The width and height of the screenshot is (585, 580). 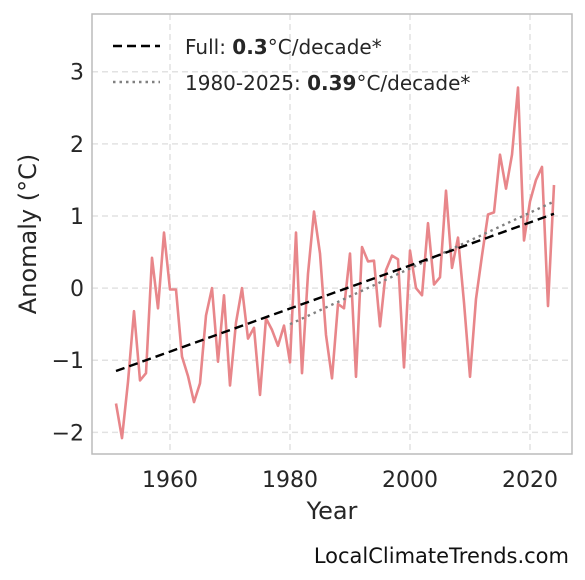 What do you see at coordinates (77, 217) in the screenshot?
I see `y-tick-label: 1` at bounding box center [77, 217].